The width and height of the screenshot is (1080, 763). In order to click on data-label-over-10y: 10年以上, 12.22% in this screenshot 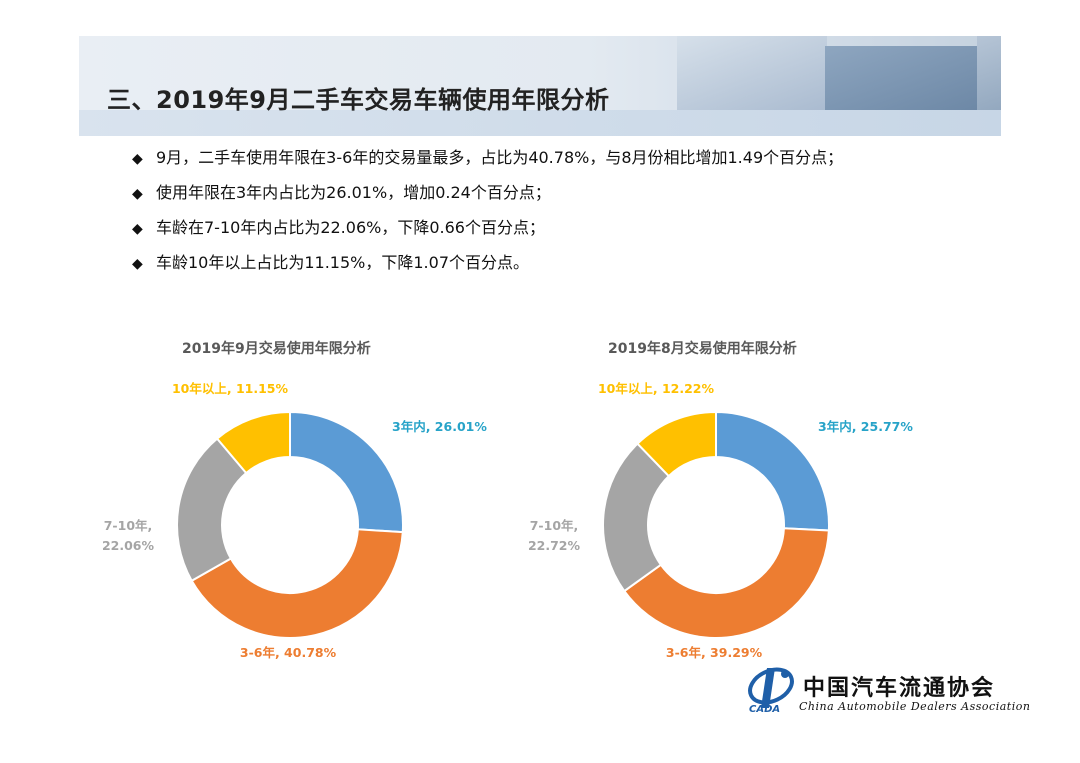, I will do `click(656, 388)`.